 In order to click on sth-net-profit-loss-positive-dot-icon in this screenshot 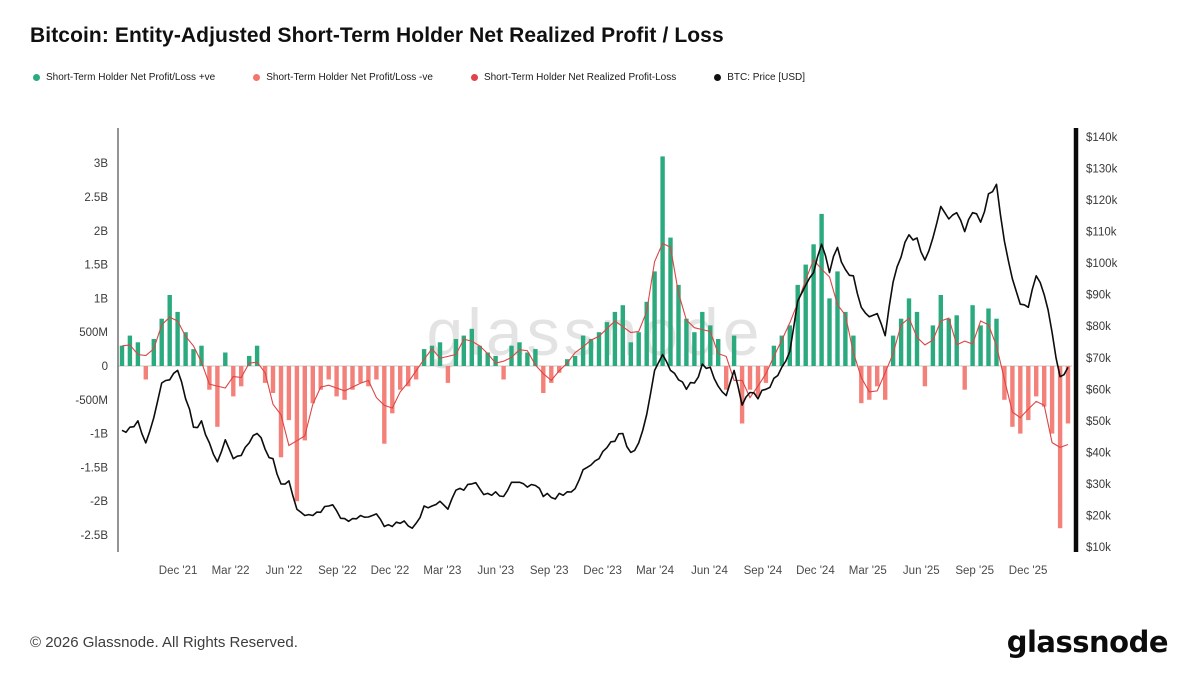, I will do `click(36, 77)`.